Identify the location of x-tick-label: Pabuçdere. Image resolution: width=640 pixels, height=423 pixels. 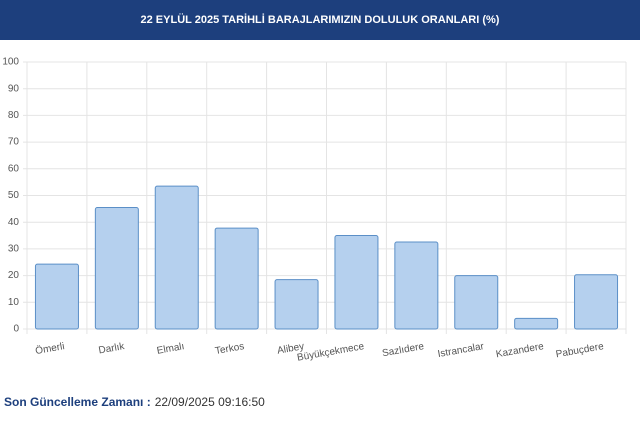
(580, 350).